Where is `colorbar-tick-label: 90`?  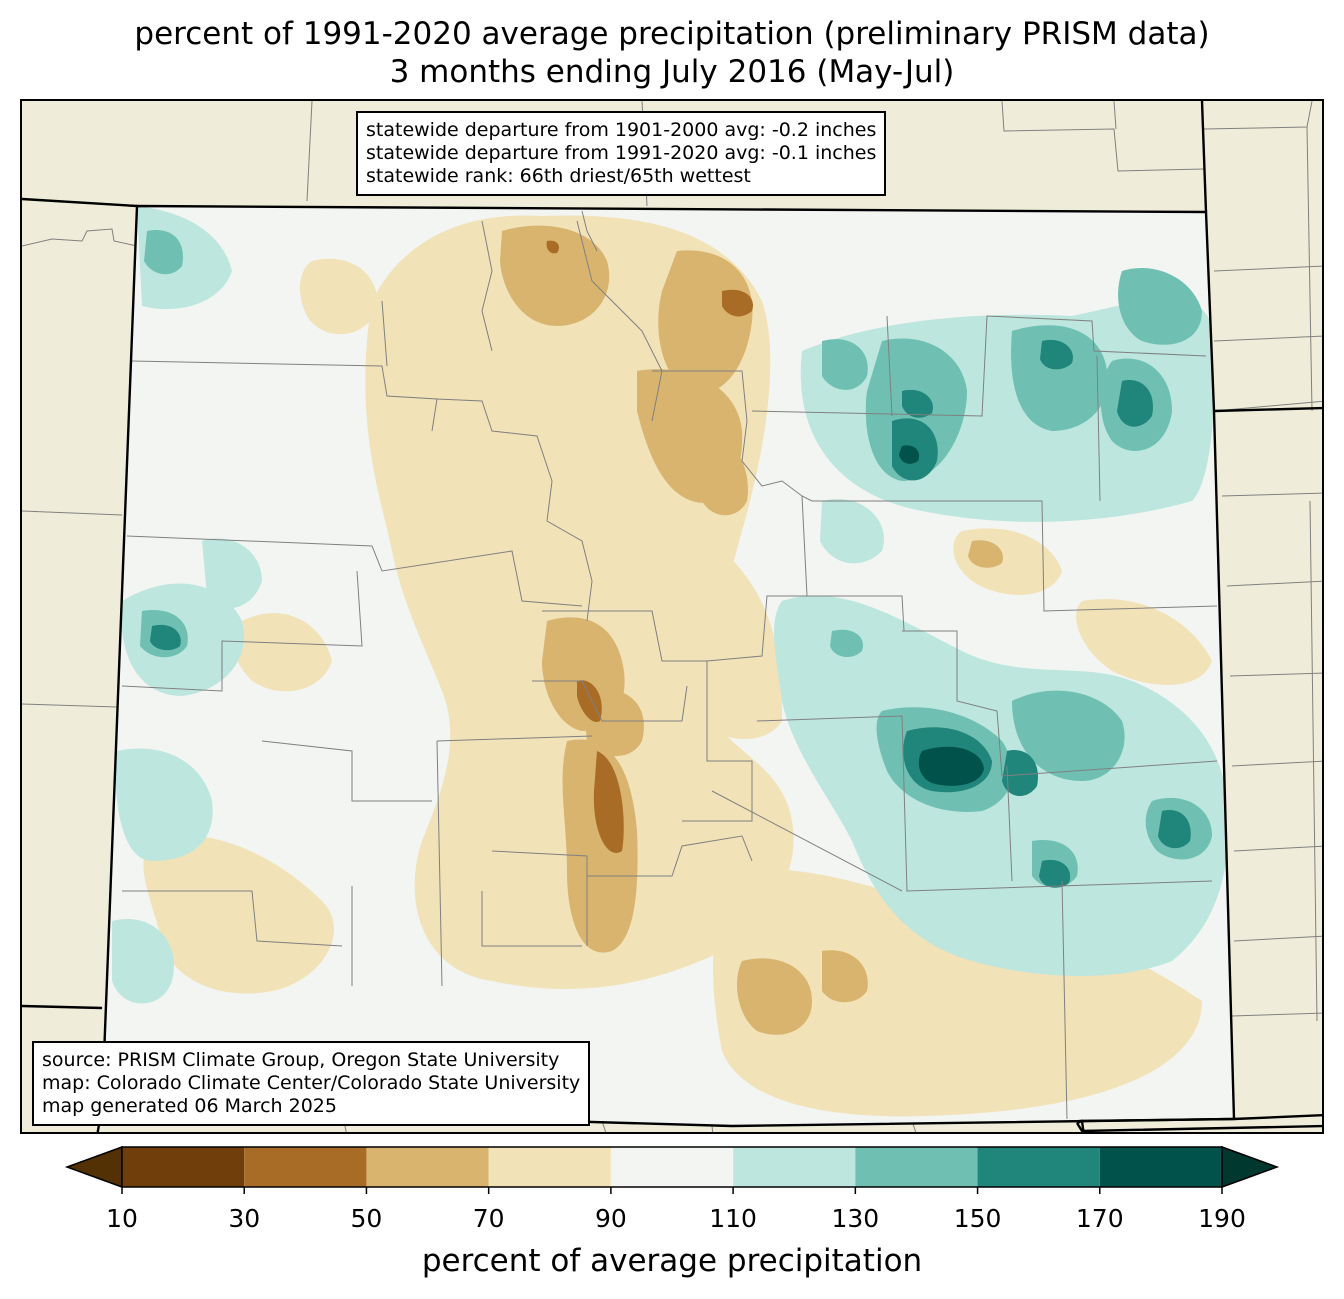
colorbar-tick-label: 90 is located at coordinates (610, 1218).